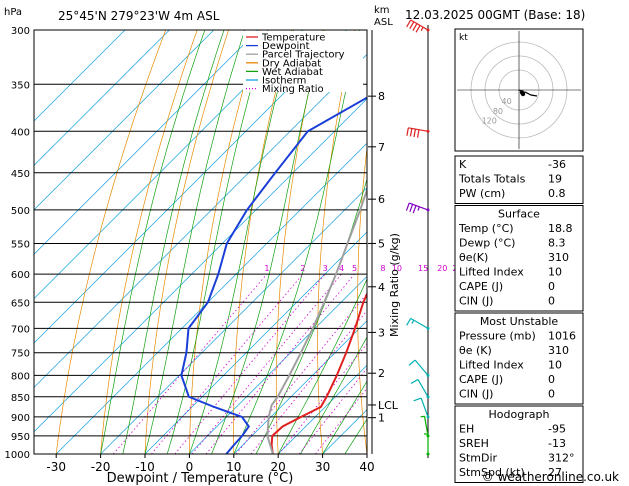 The image size is (629, 486). I want to click on x-tick-label: 0, so click(190, 467).